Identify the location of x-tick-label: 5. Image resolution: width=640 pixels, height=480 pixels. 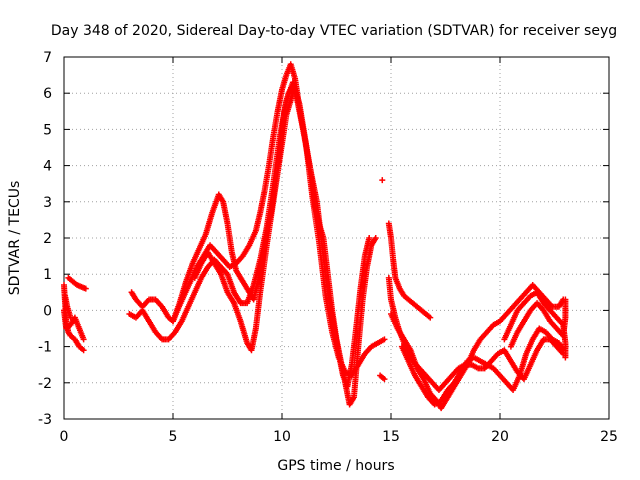
(173, 437).